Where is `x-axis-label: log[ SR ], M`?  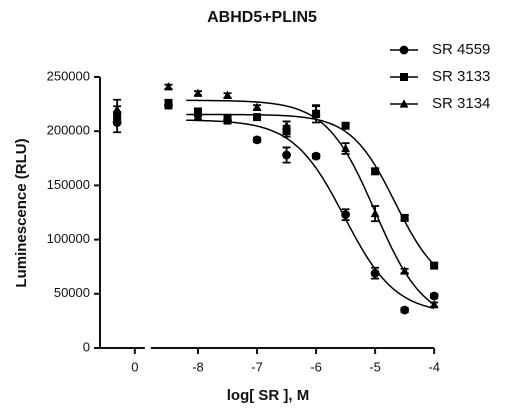
x-axis-label: log[ SR ], M is located at coordinates (268, 395).